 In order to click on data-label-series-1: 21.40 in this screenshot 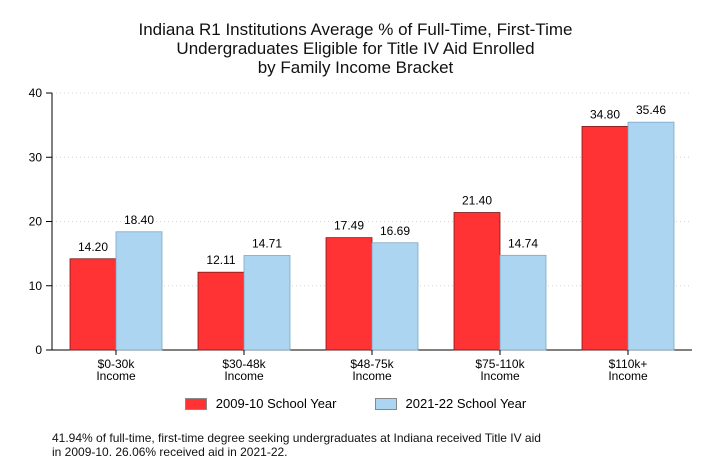, I will do `click(477, 201)`.